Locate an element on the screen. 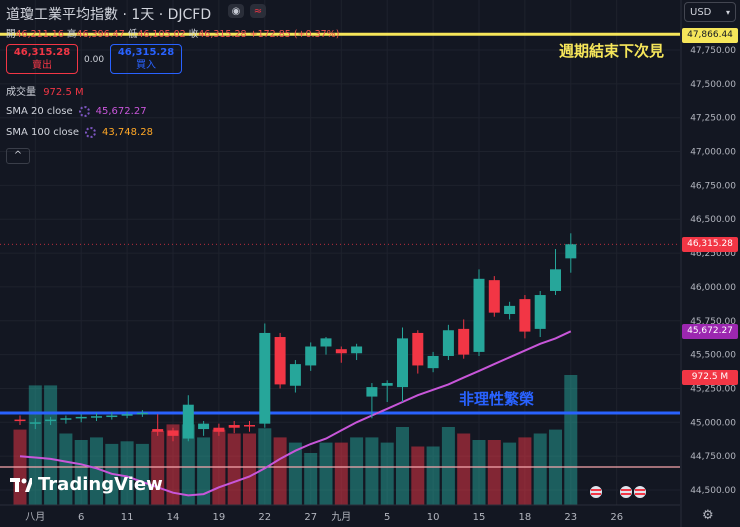  irrational-annotation: 非理性繁榮 is located at coordinates (497, 399).